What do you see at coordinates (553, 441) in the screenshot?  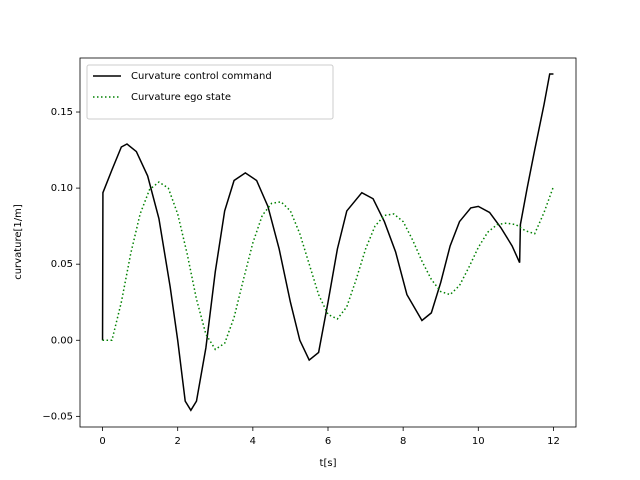 I see `x-tick-label: 12` at bounding box center [553, 441].